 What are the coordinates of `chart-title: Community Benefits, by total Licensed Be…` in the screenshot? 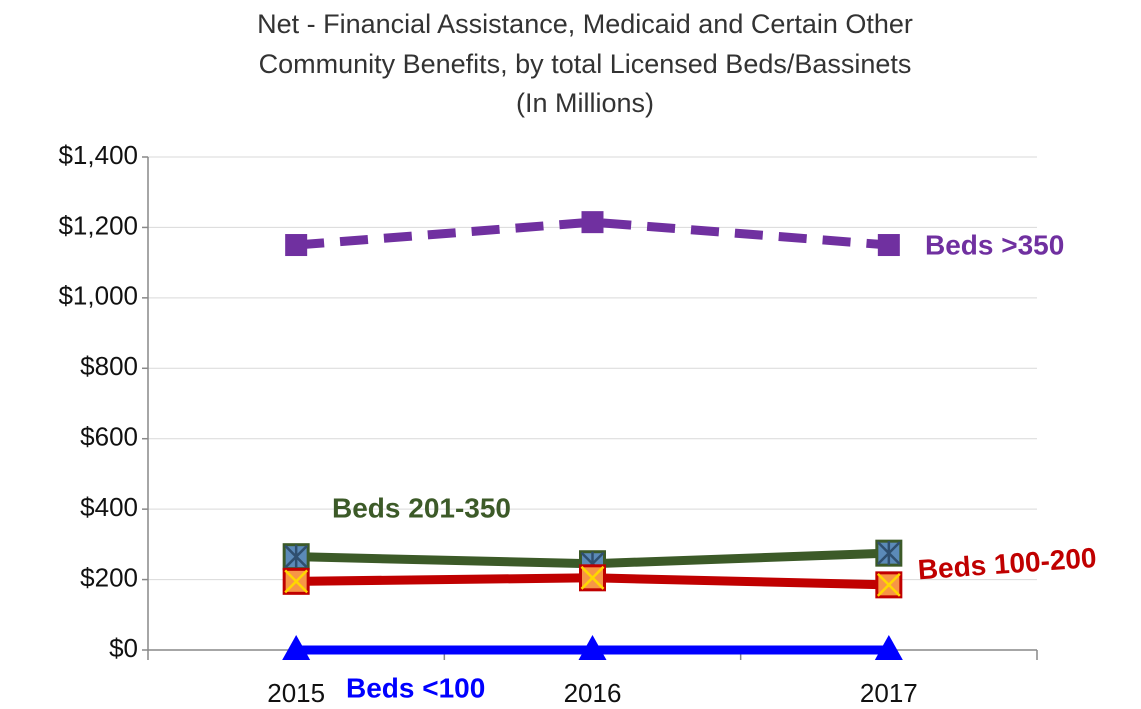 It's located at (585, 64).